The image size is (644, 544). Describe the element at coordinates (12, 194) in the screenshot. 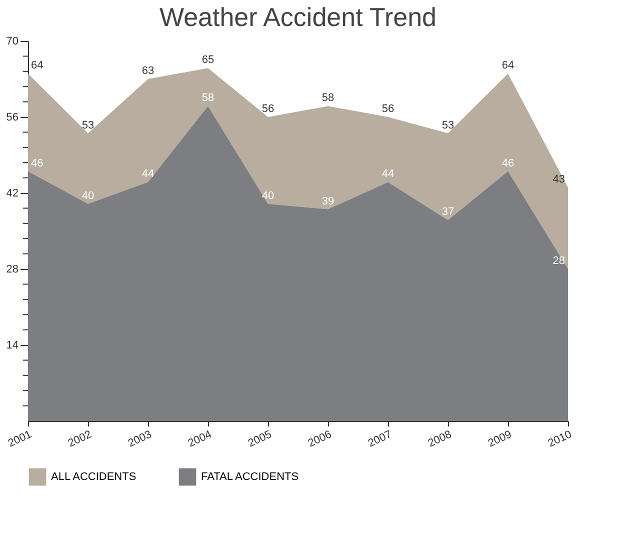

I see `y-tick-label: 42` at that location.